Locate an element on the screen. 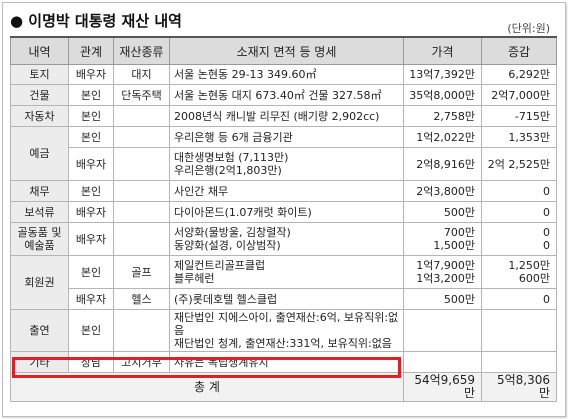  change-cell: -715만 is located at coordinates (519, 116).